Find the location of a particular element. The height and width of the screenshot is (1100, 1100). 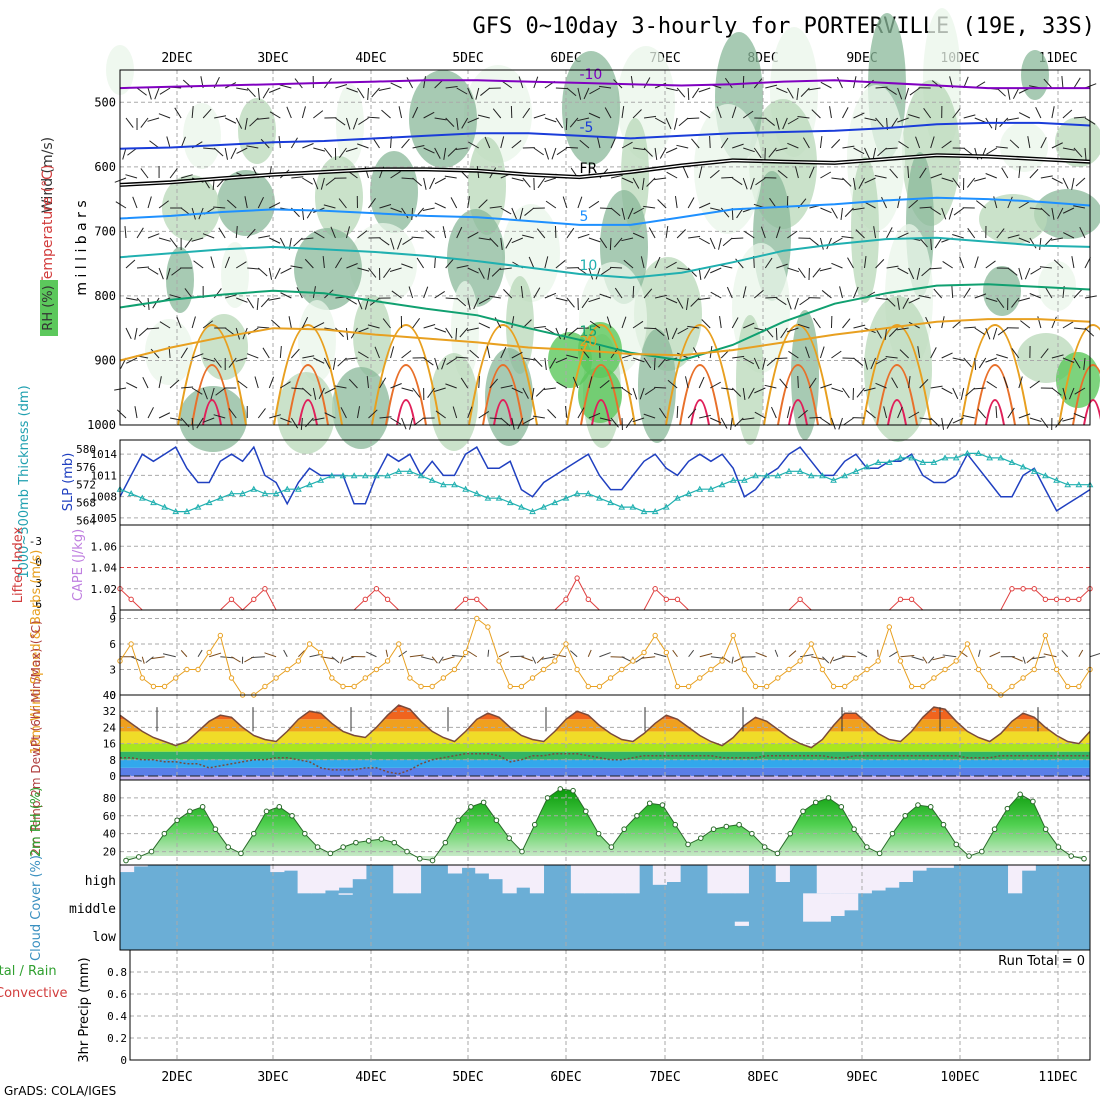

date-label-top: 5DEC is located at coordinates (467, 58).